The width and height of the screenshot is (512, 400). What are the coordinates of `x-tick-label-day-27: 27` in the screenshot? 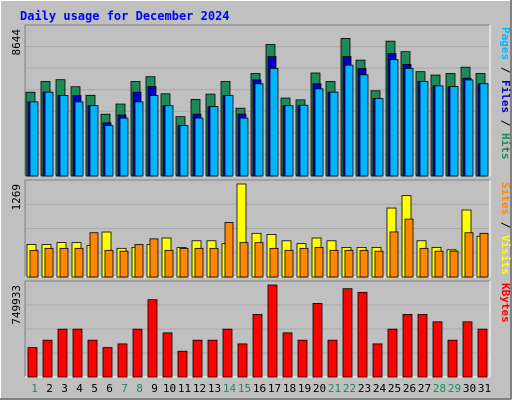 It's located at (424, 388).